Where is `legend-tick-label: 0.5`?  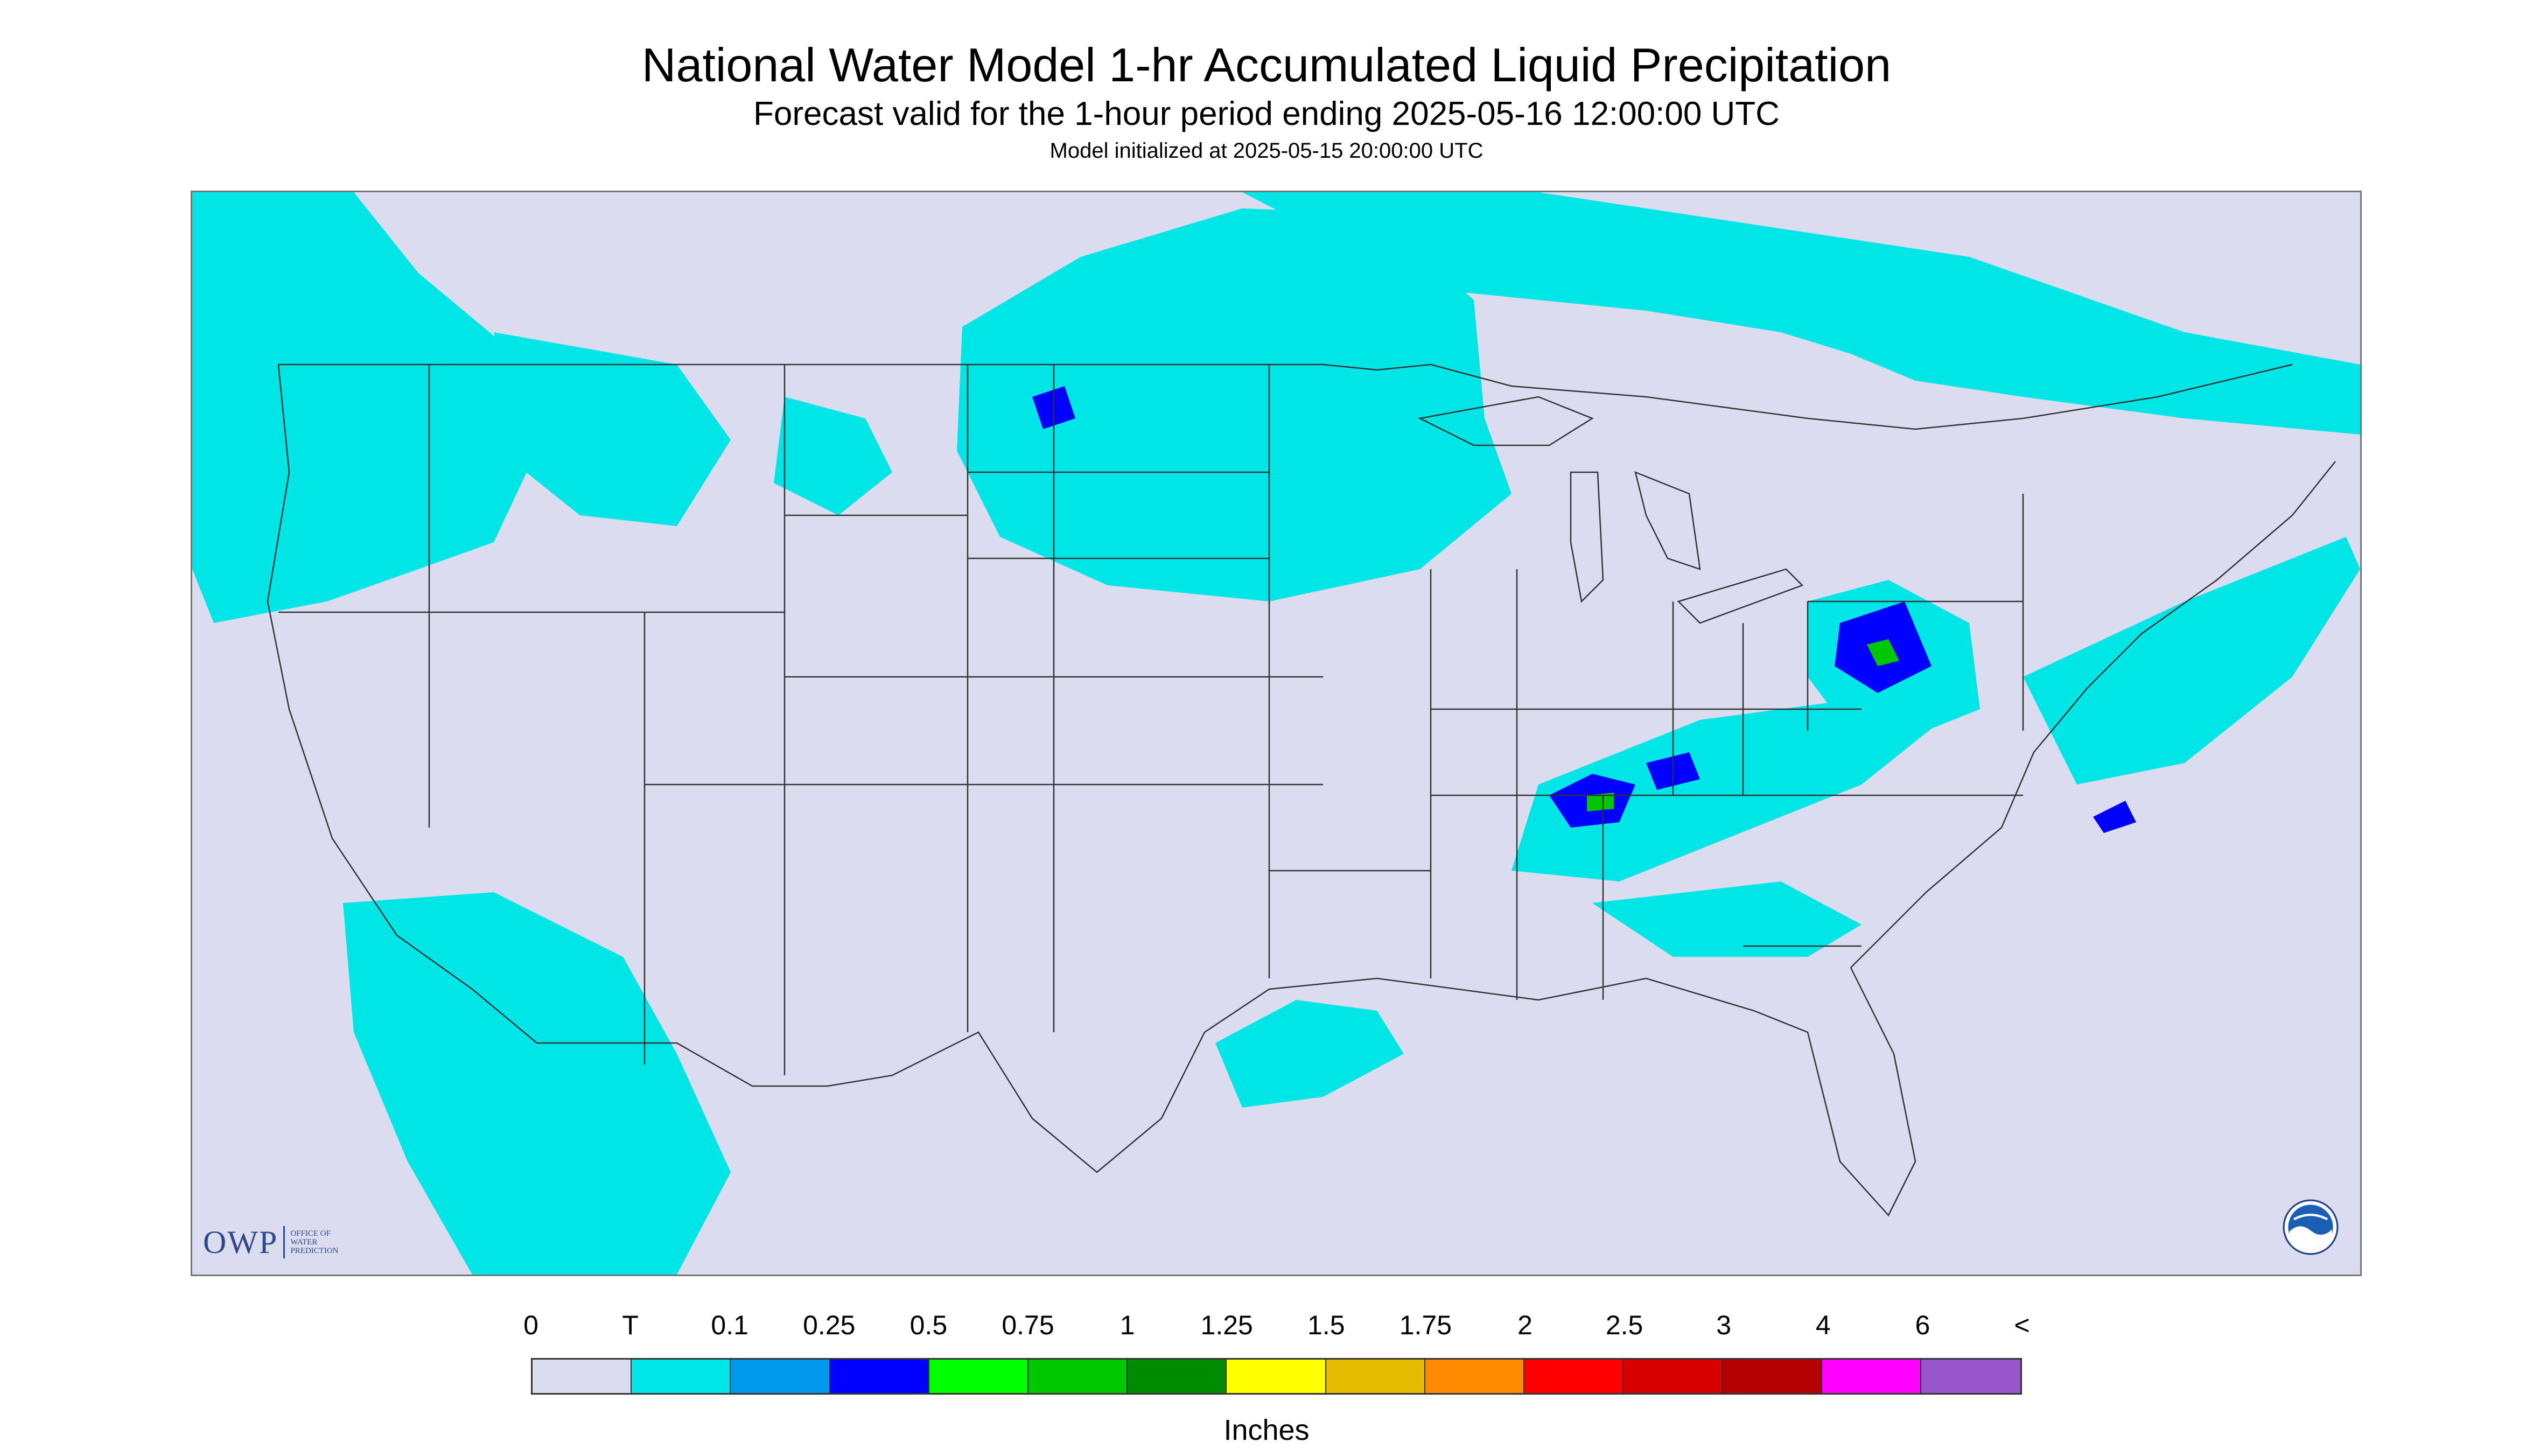
legend-tick-label: 0.5 is located at coordinates (929, 1325).